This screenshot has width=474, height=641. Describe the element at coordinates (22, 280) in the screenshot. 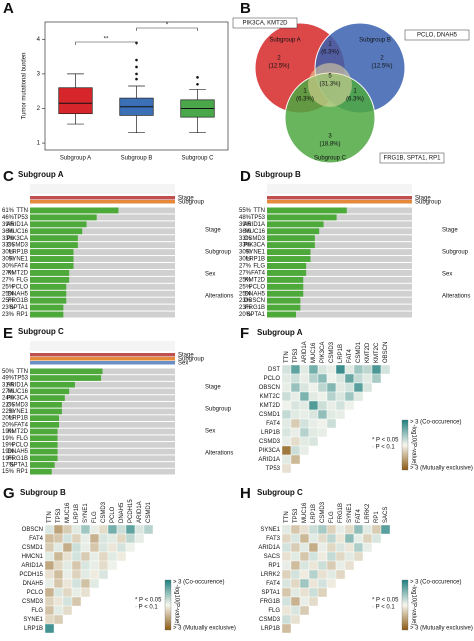

I see `gene-label: FLG` at that location.